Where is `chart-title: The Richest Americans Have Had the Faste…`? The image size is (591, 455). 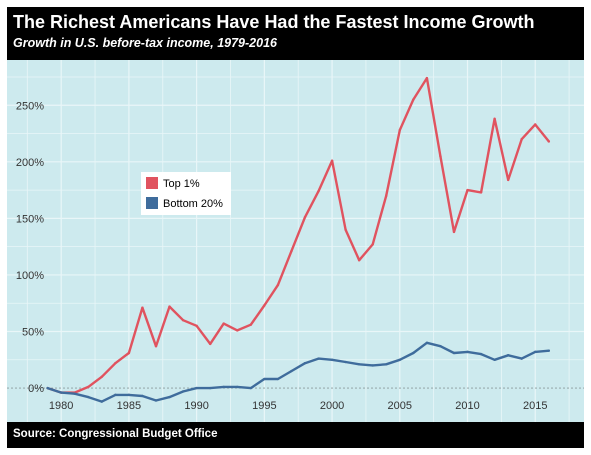 chart-title: The Richest Americans Have Had the Faste… is located at coordinates (274, 22).